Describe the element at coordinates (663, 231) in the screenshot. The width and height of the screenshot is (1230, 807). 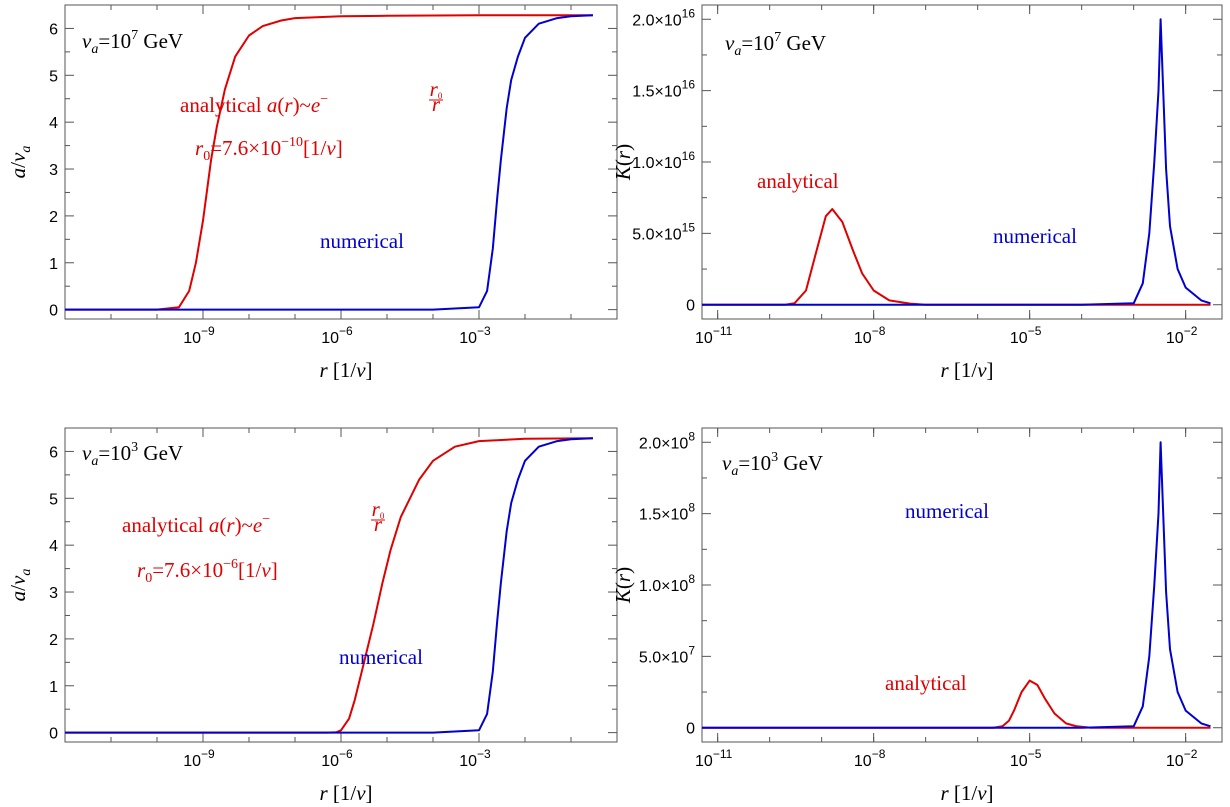
I see `y-tick-label: 5.0×1015​` at that location.